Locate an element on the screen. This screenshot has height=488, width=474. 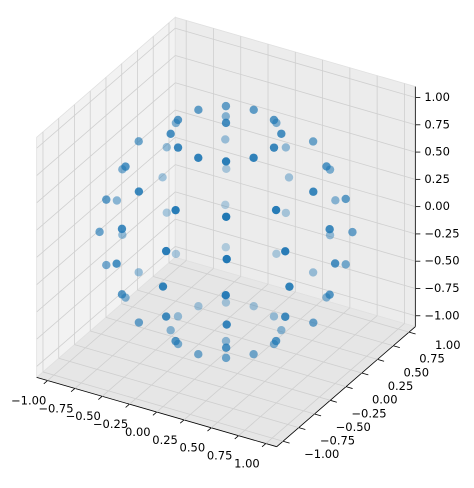
x-tick-label: 0.00 is located at coordinates (138, 432).